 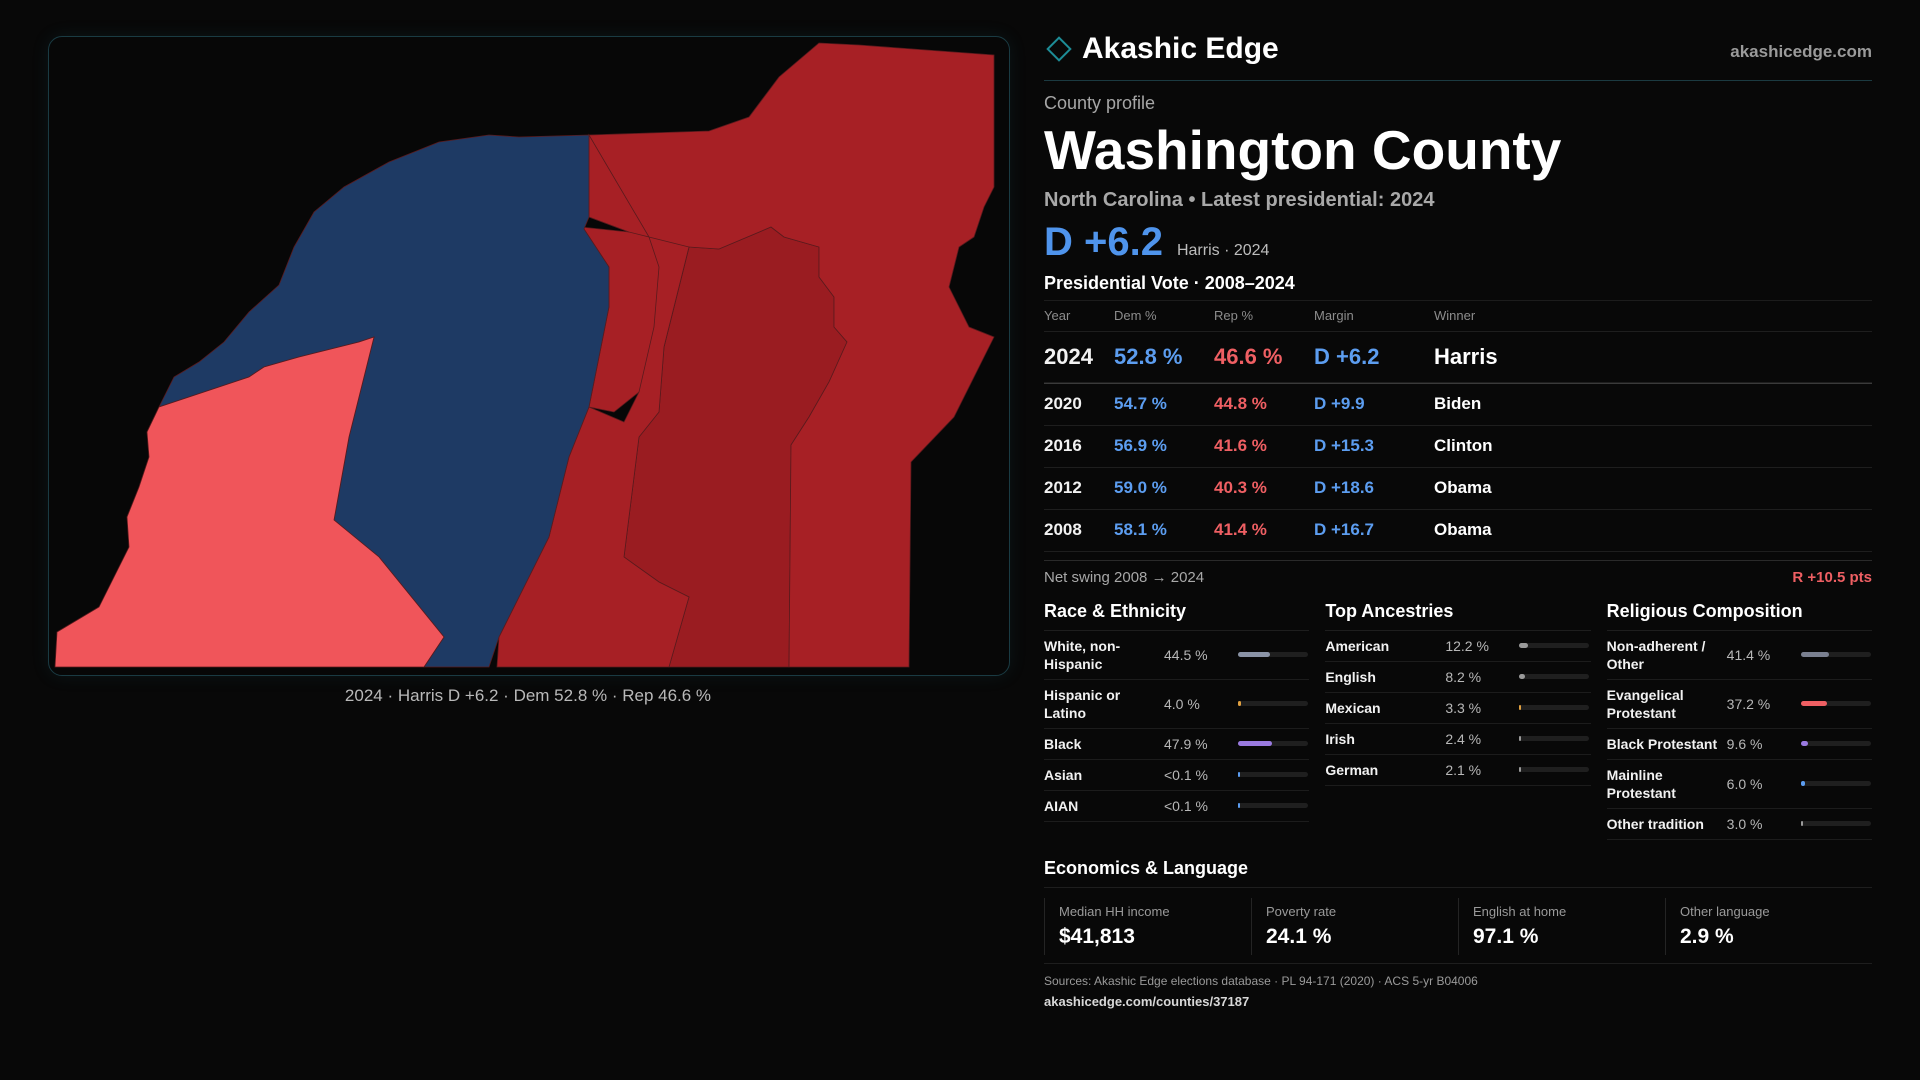 I want to click on diamond-outline-icon, so click(x=1059, y=49).